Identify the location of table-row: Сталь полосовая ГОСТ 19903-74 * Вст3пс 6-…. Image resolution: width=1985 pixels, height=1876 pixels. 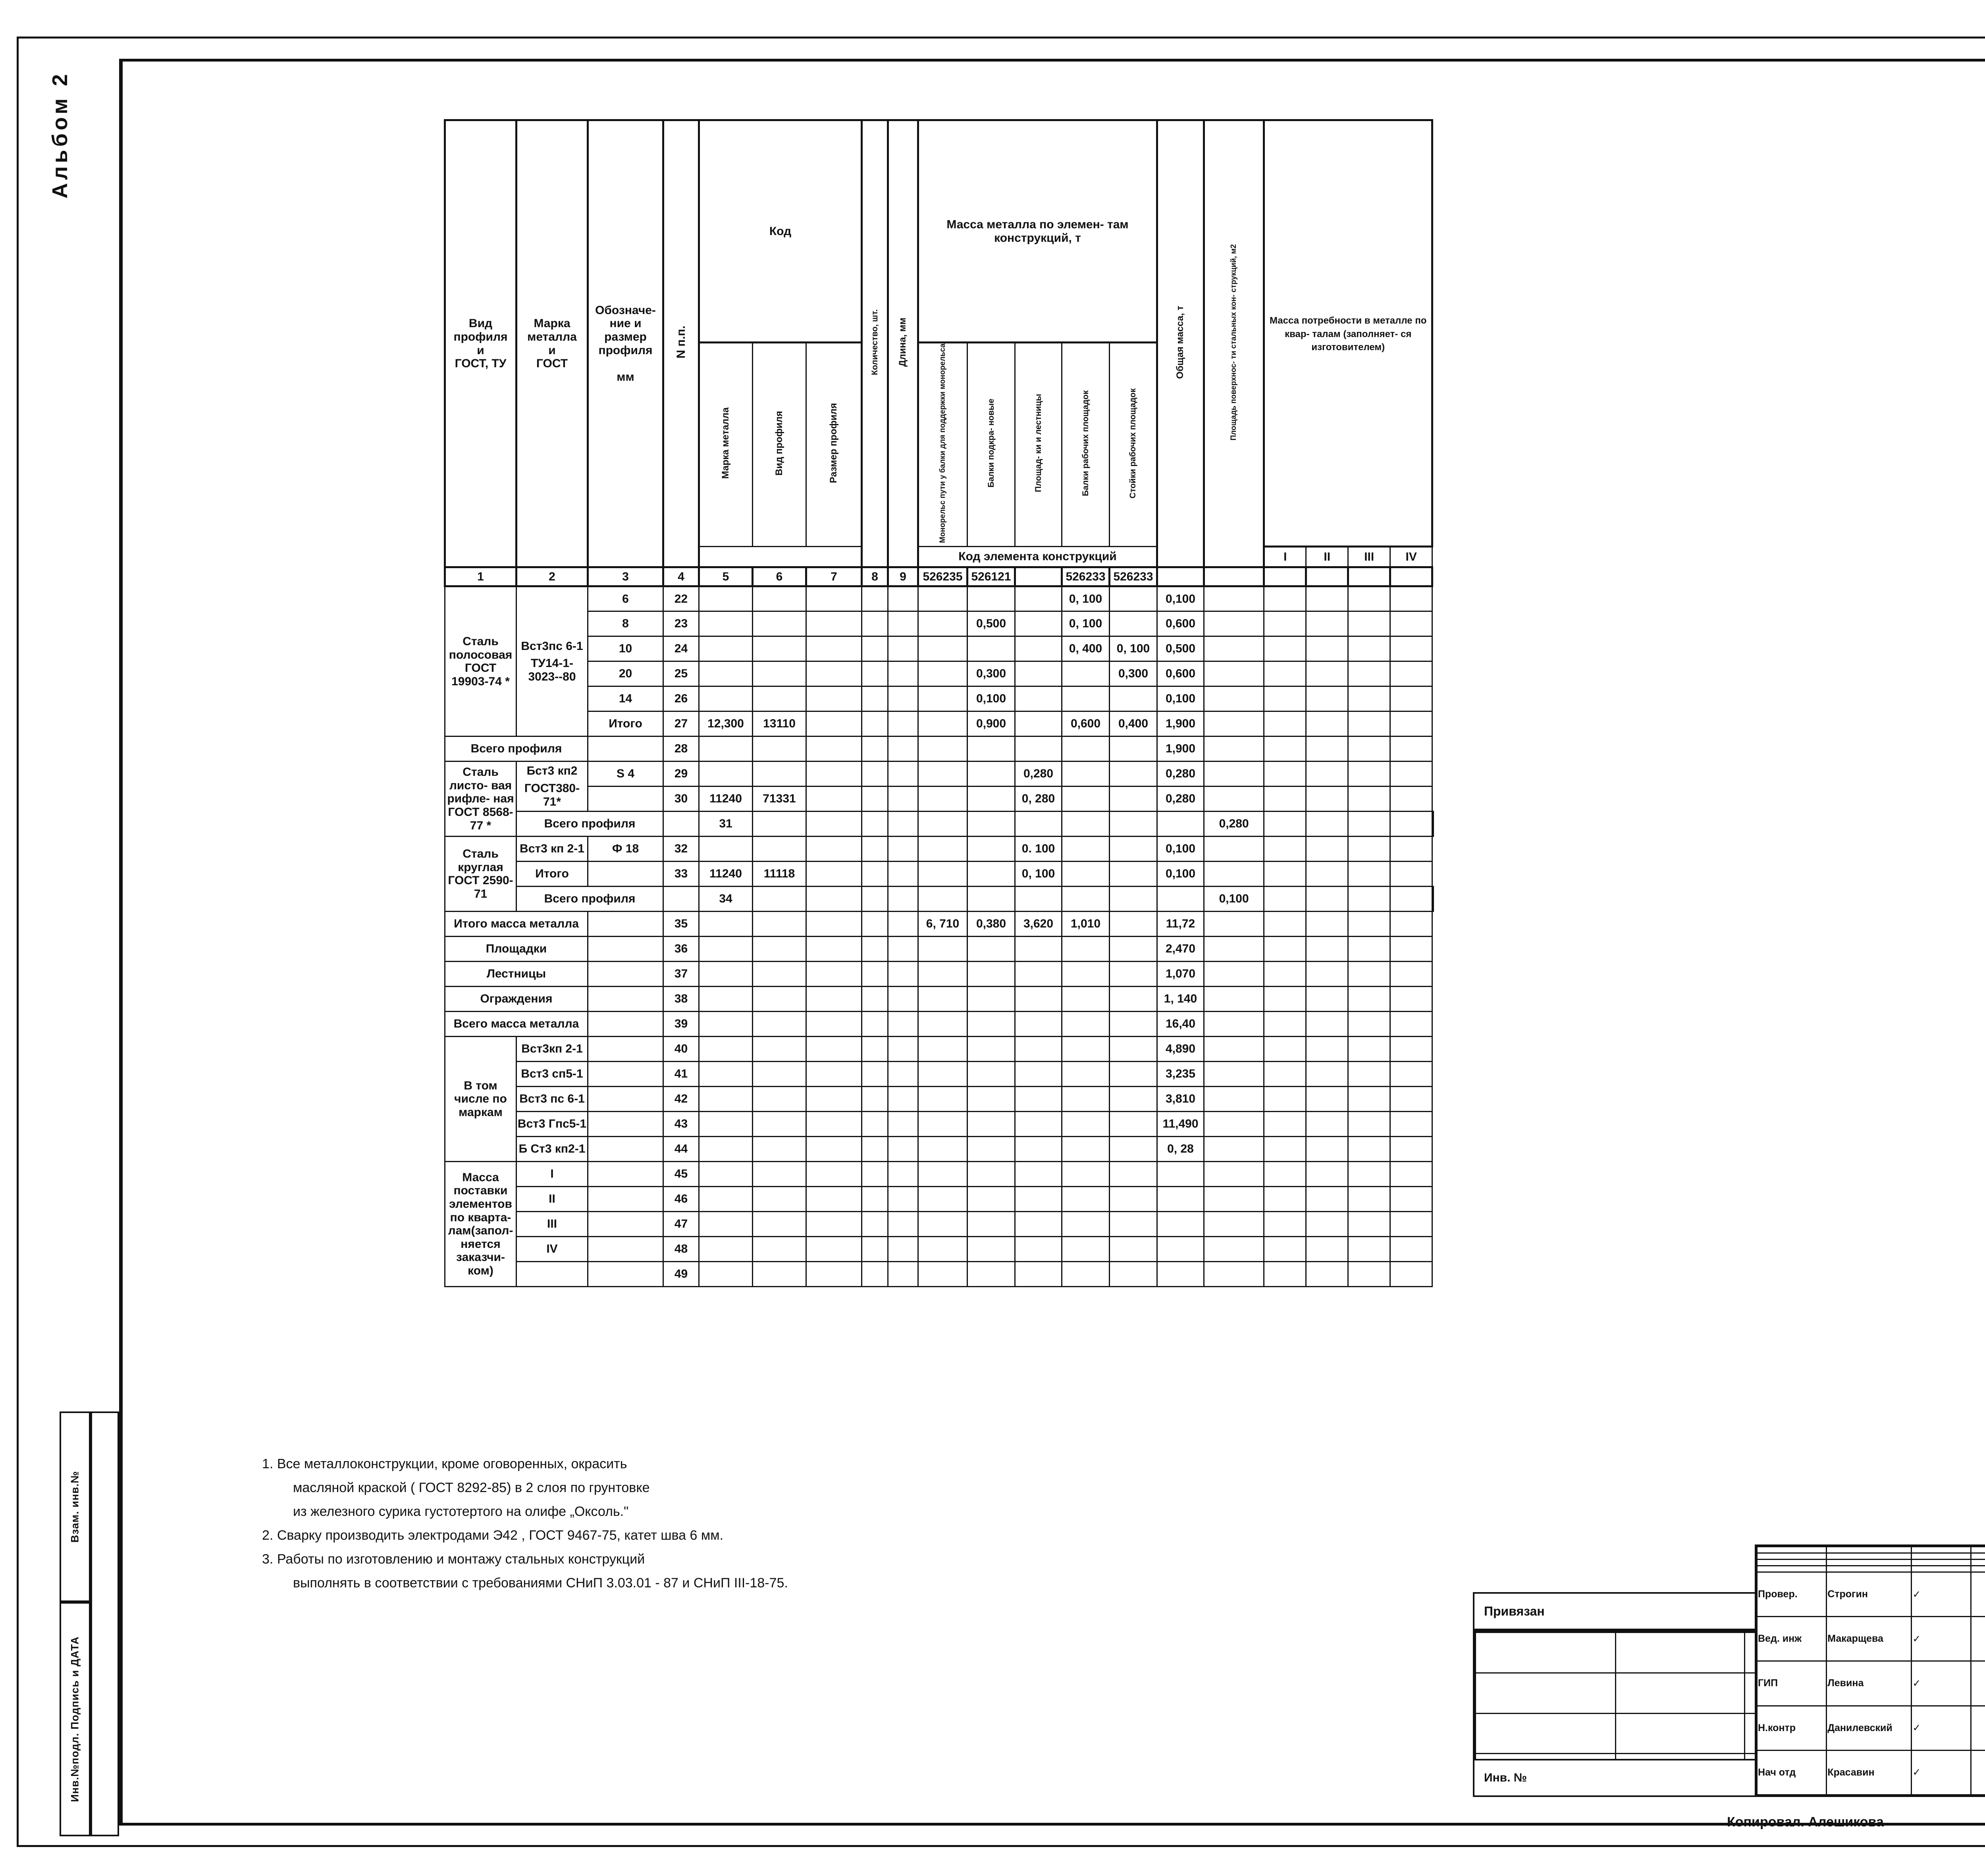
(939, 661).